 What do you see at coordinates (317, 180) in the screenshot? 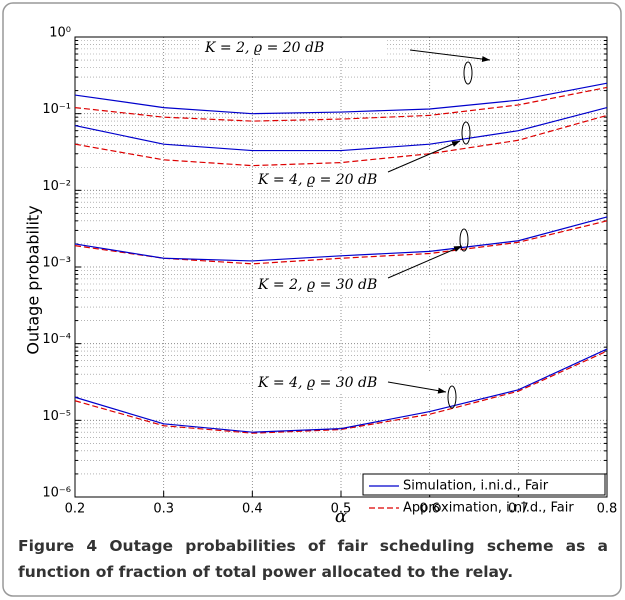
I see `annotation: K = 4, ϱ = 20 dB` at bounding box center [317, 180].